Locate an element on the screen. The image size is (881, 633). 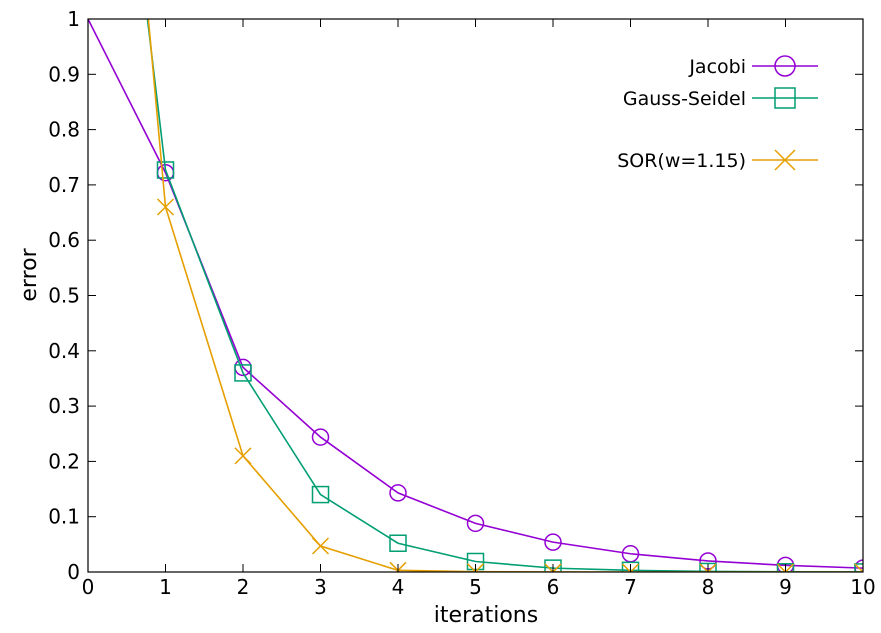
legend-label: Gauss-Seidel is located at coordinates (684, 99).